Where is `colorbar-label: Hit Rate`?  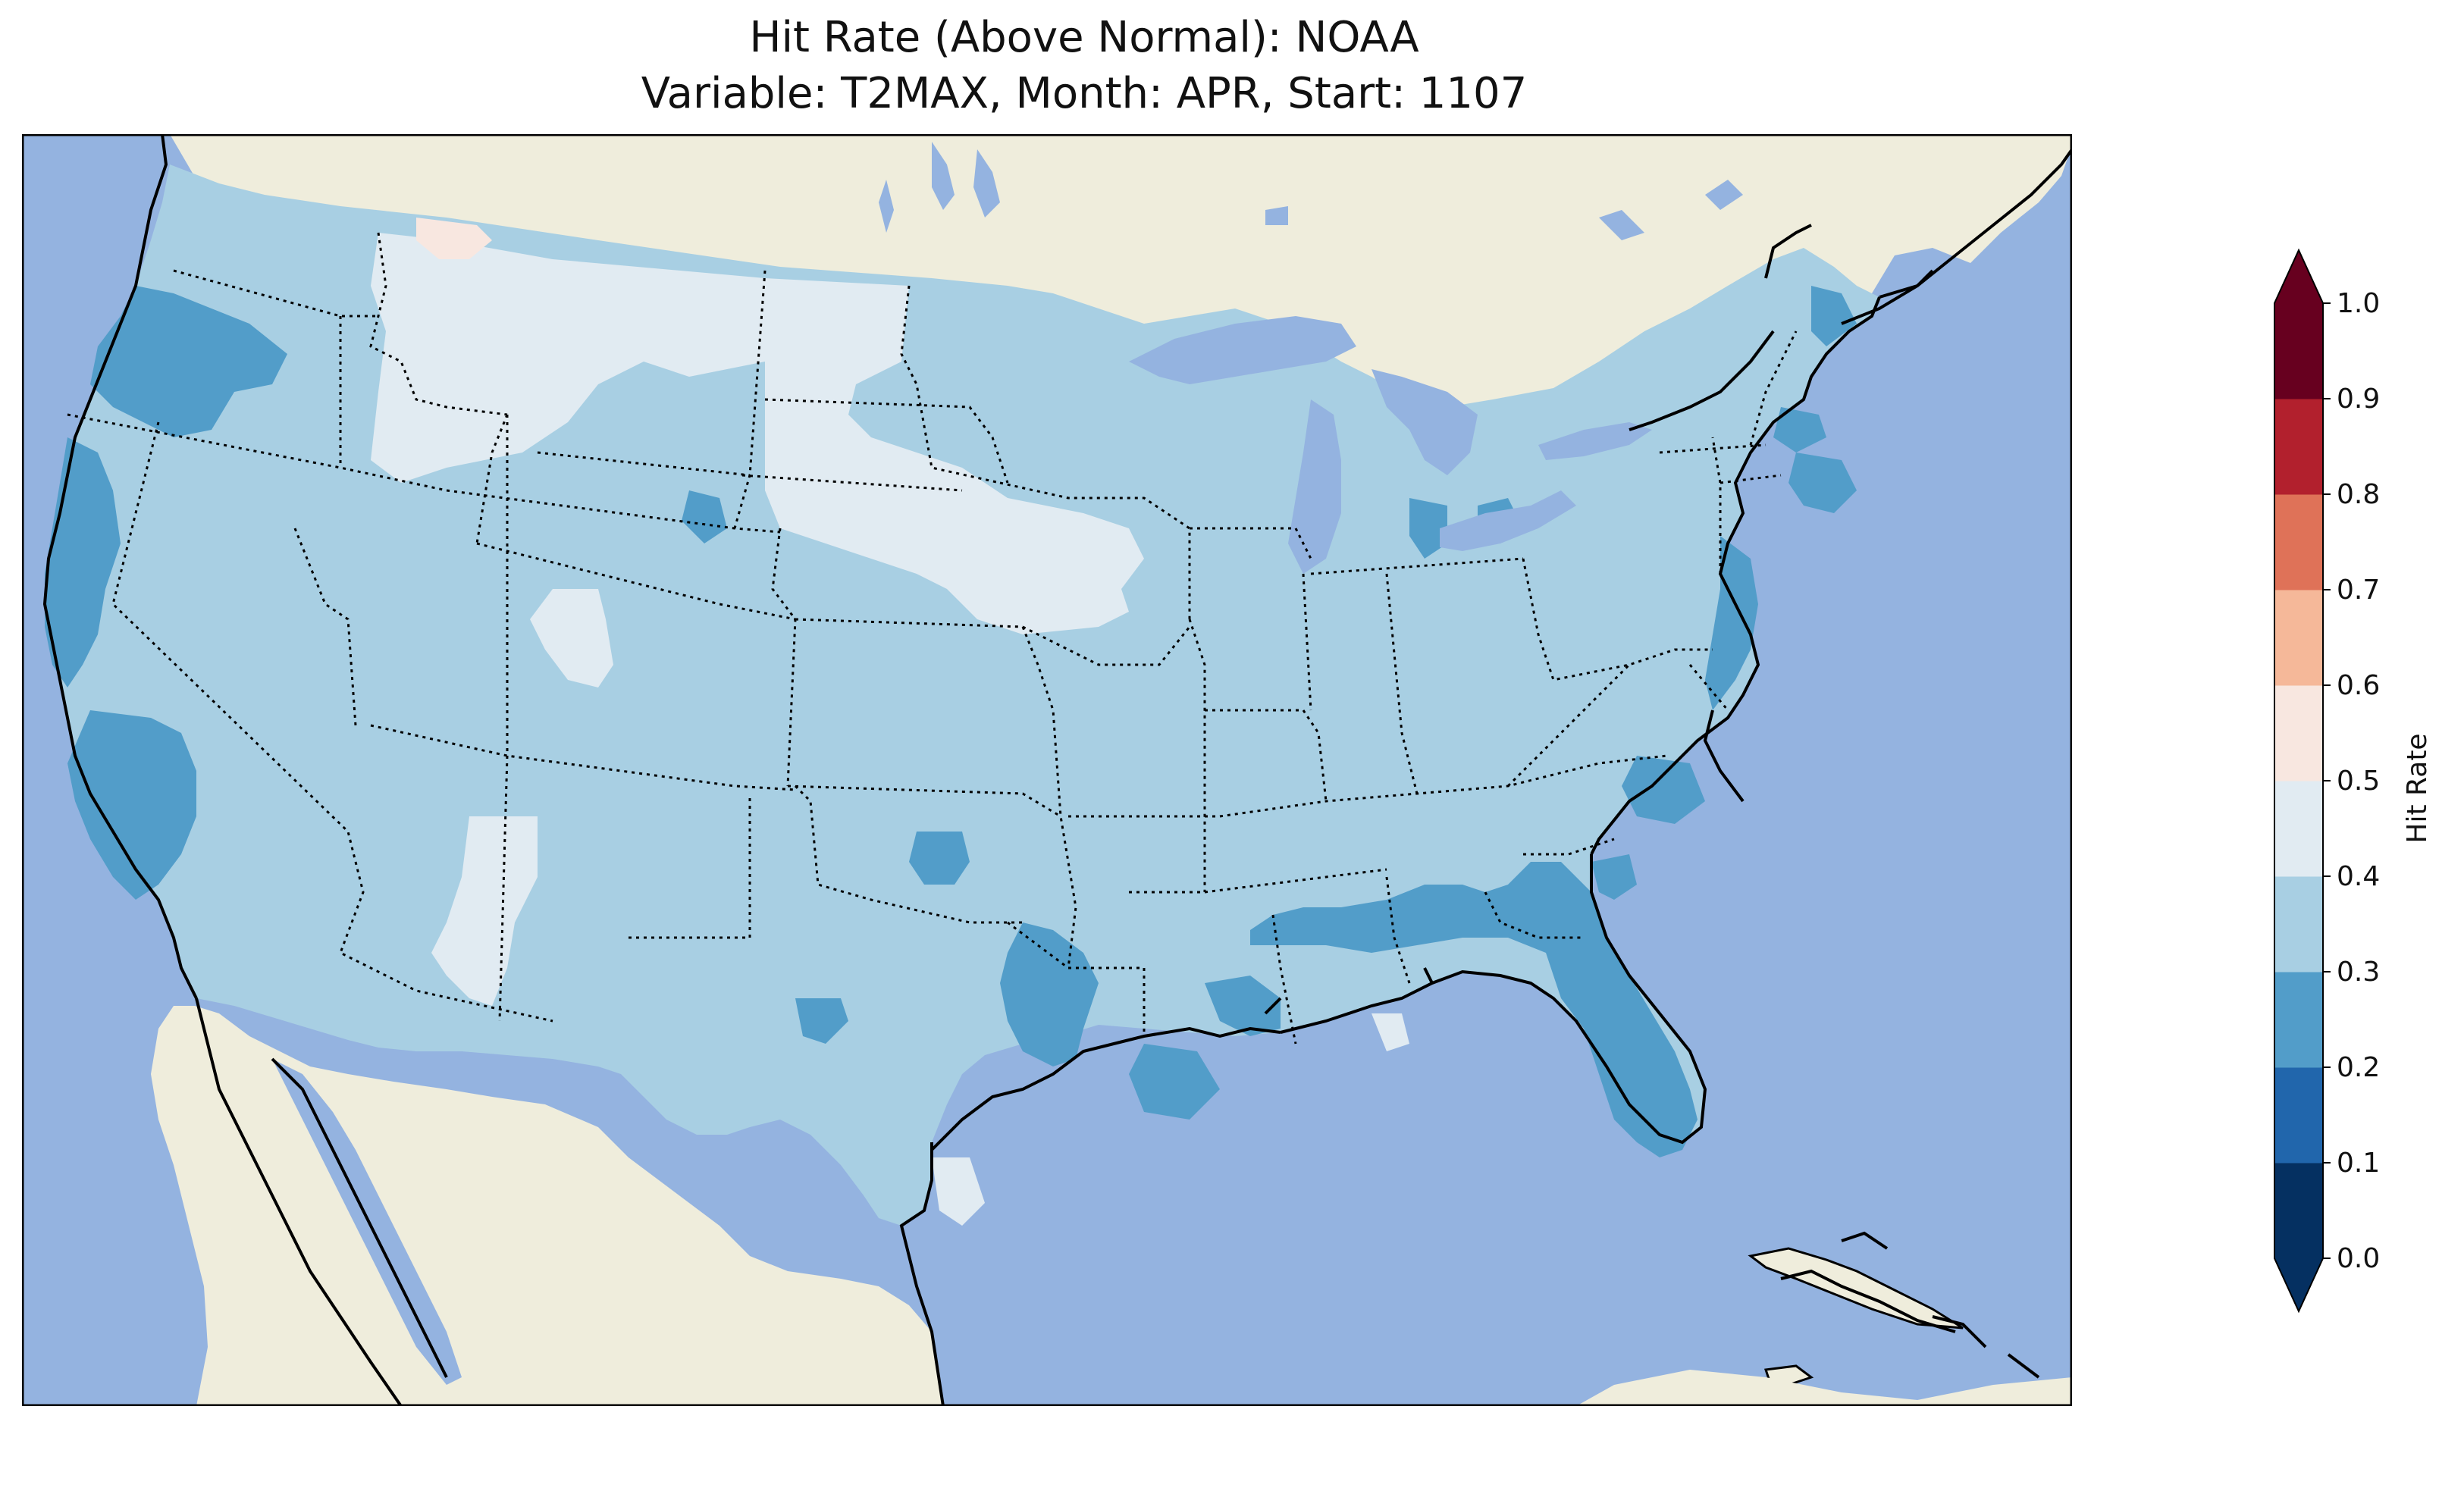 colorbar-label: Hit Rate is located at coordinates (2417, 788).